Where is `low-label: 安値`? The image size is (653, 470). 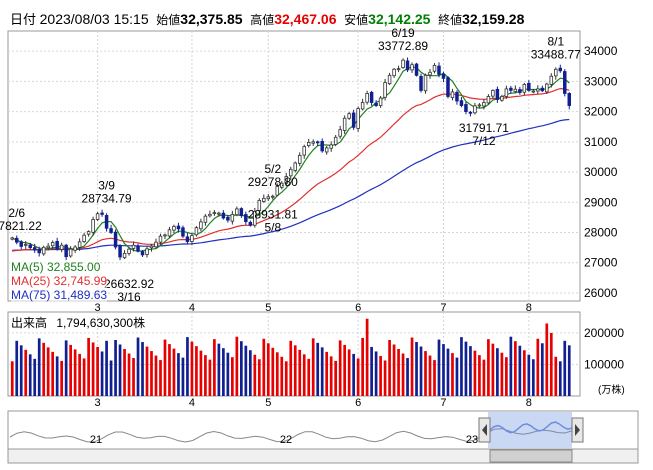 low-label: 安値 is located at coordinates (356, 20).